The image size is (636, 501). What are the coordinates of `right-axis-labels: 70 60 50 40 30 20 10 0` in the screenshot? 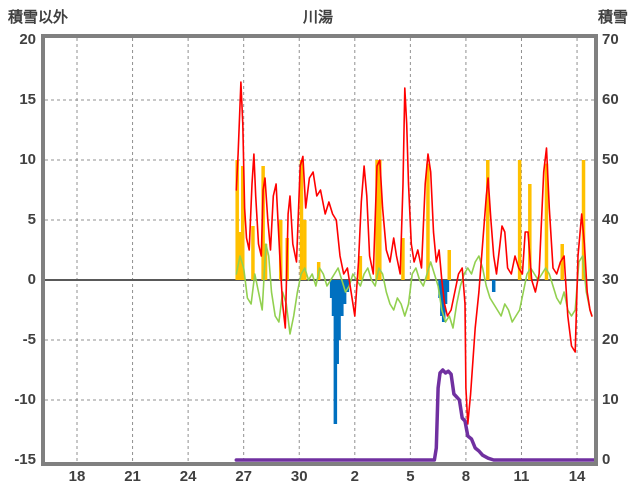 It's located at (619, 249).